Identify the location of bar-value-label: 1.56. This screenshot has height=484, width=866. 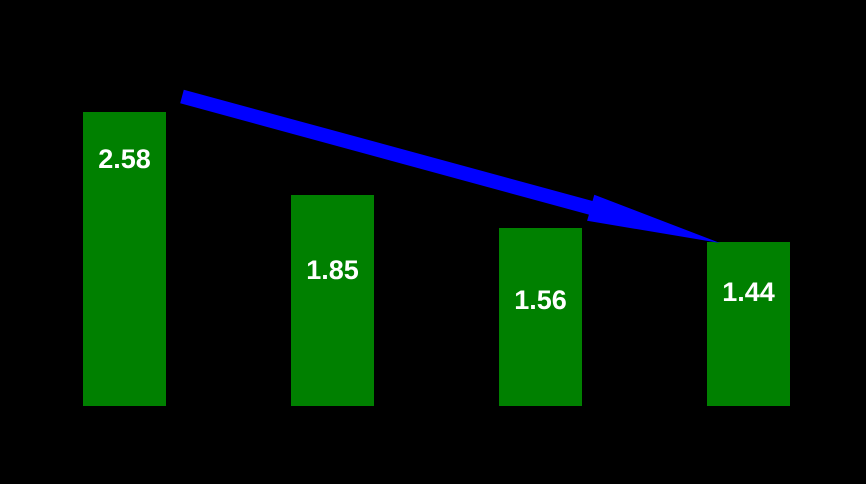
(540, 300).